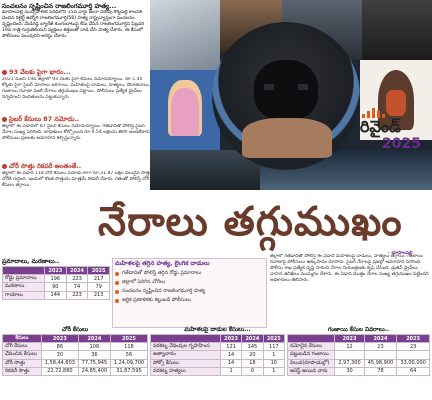 This screenshot has width=432, height=400. What do you see at coordinates (400, 253) in the screenshot?
I see `byline: - భూపాలపల్లి` at bounding box center [400, 253].